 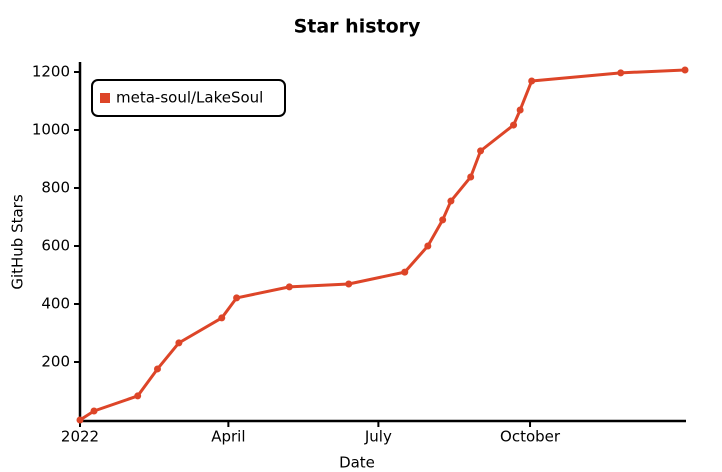 What do you see at coordinates (80, 437) in the screenshot?
I see `x-tick-label: 2022` at bounding box center [80, 437].